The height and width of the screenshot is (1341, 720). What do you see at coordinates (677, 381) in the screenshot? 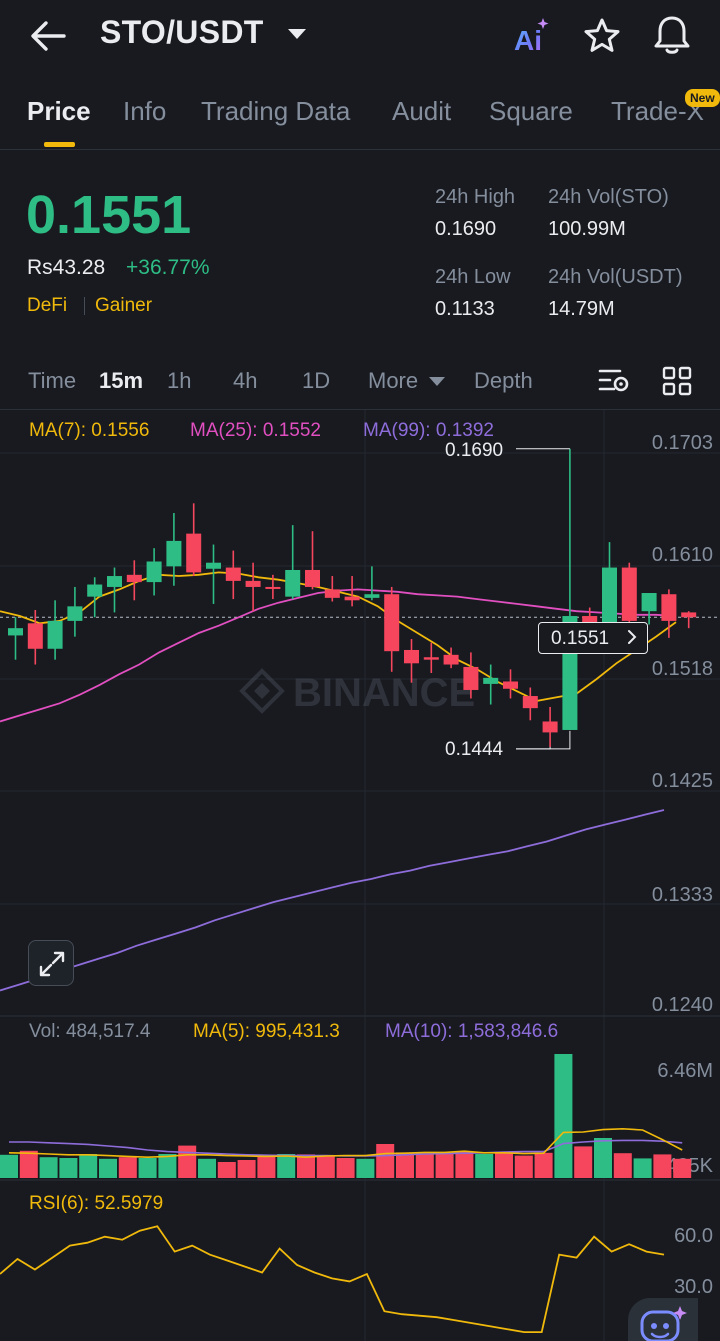
I see `layout-grid-icon` at bounding box center [677, 381].